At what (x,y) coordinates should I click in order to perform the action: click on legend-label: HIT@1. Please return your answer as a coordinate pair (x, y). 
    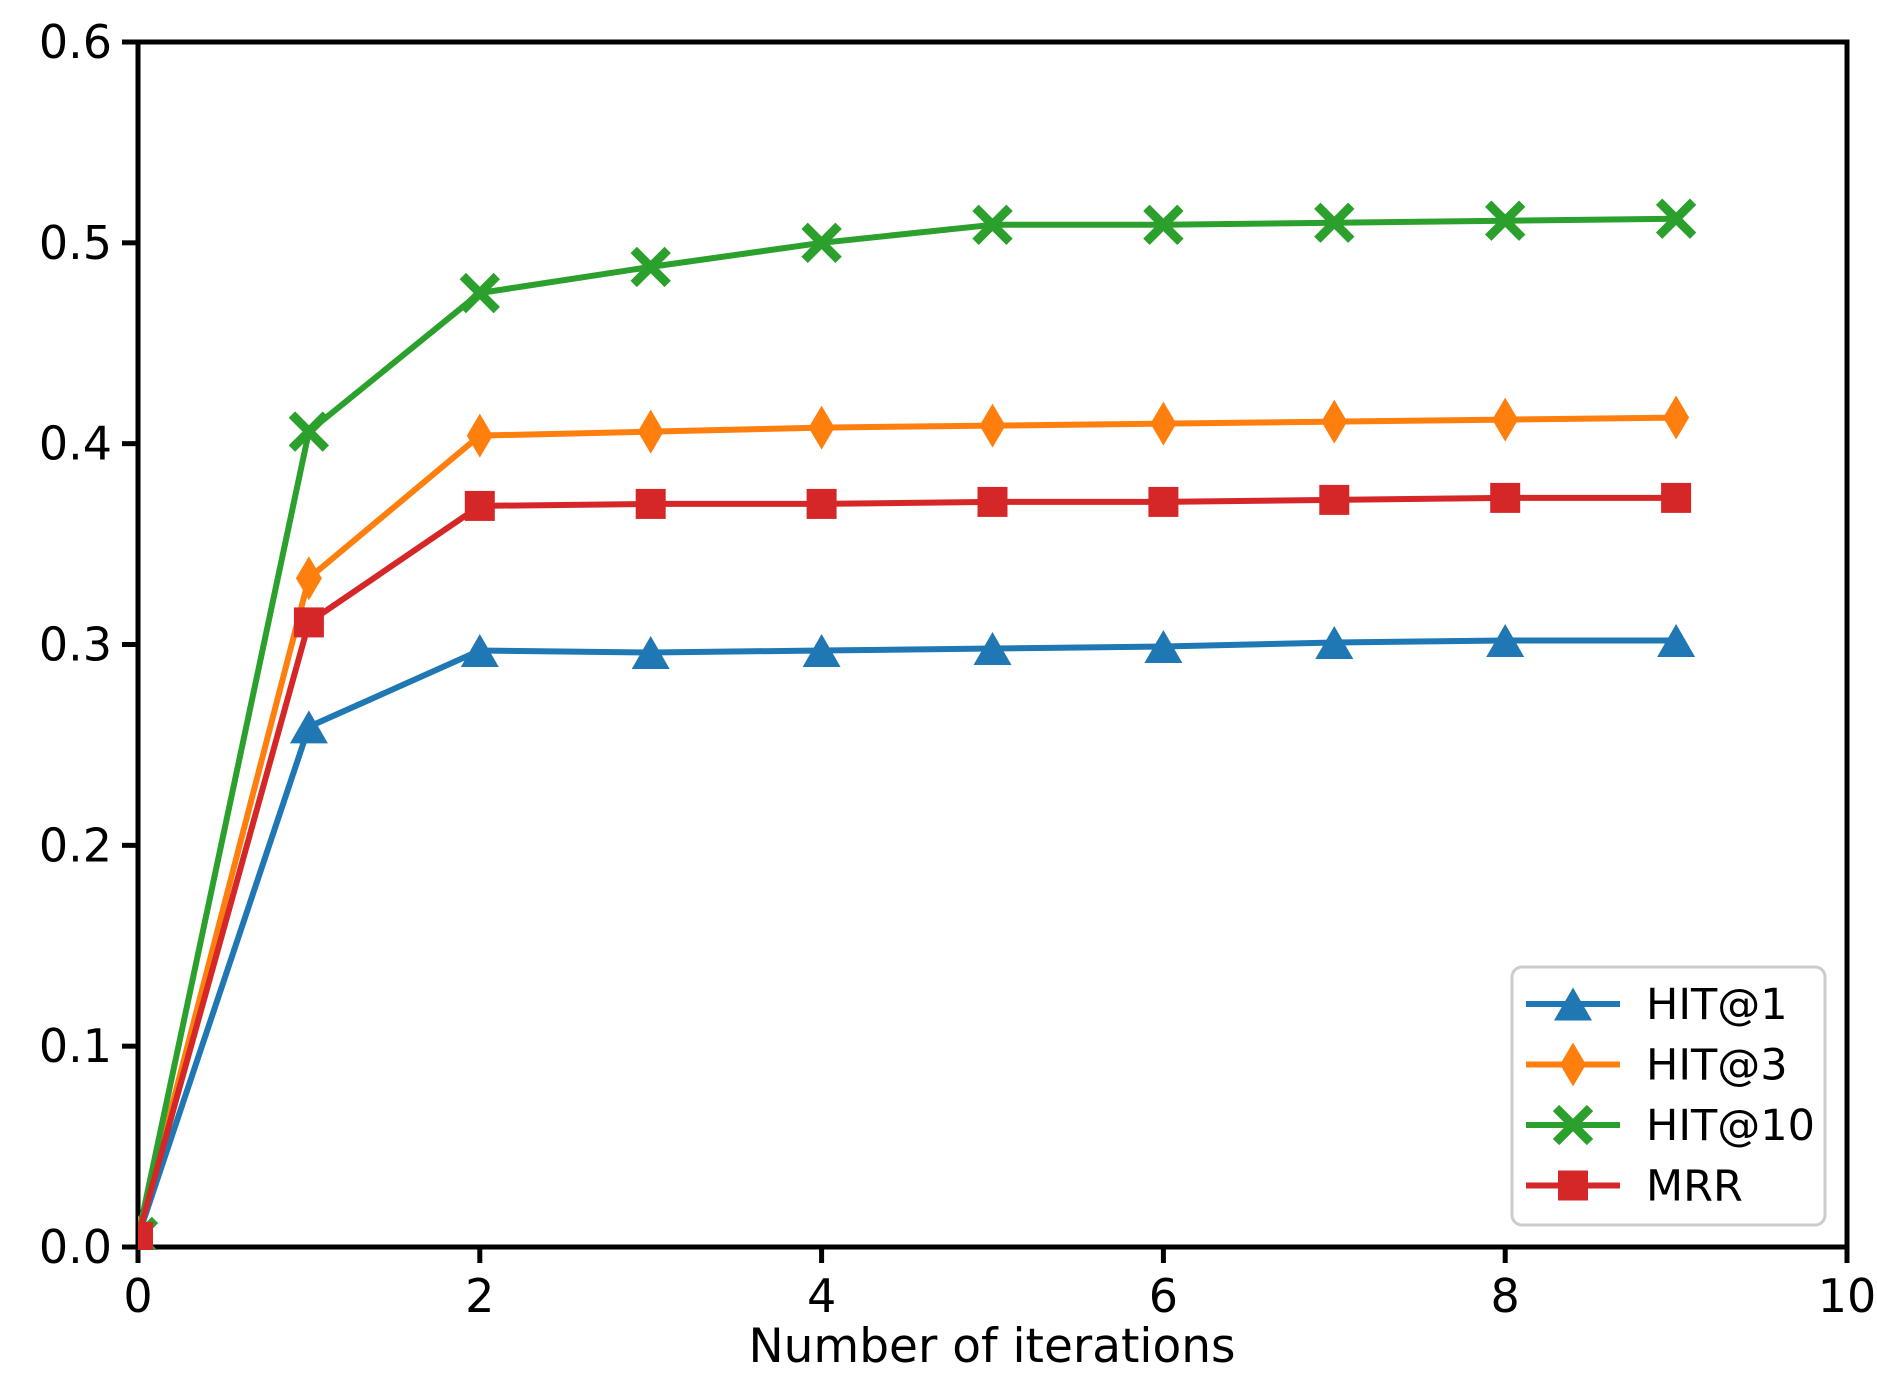
    Looking at the image, I should click on (1717, 1005).